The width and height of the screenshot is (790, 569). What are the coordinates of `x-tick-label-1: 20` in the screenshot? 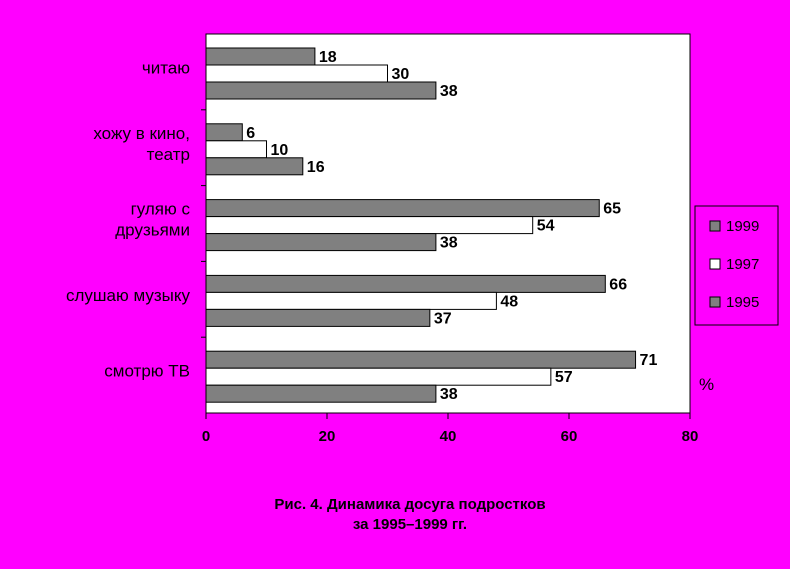 It's located at (327, 436).